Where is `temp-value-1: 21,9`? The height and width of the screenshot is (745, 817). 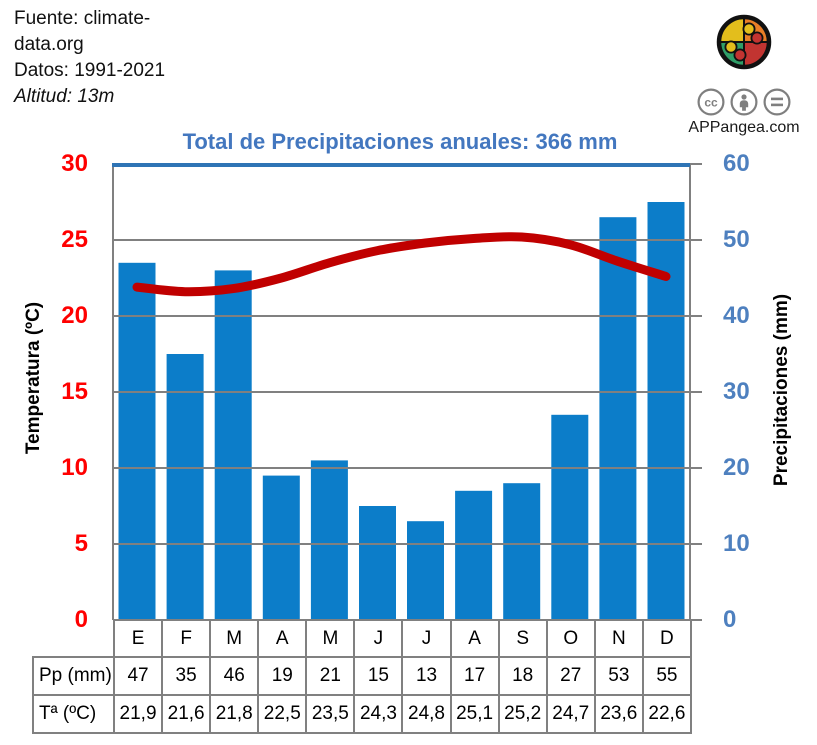 temp-value-1: 21,9 is located at coordinates (138, 714).